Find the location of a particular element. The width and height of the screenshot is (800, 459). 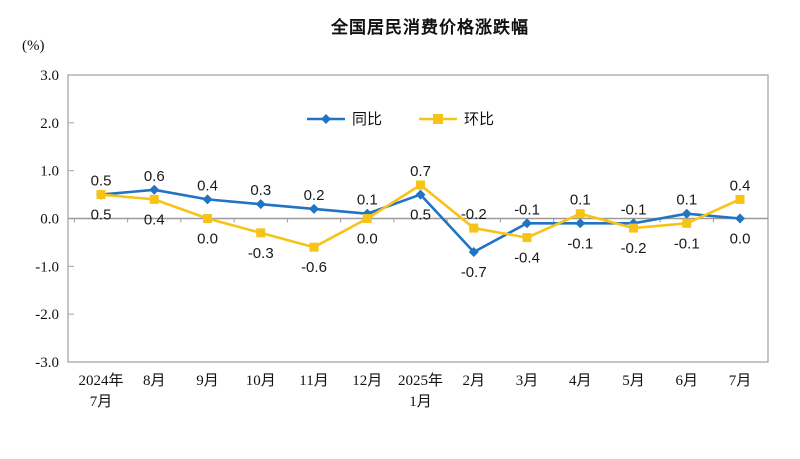

legend-item-huanbi: 环比 is located at coordinates (456, 118).